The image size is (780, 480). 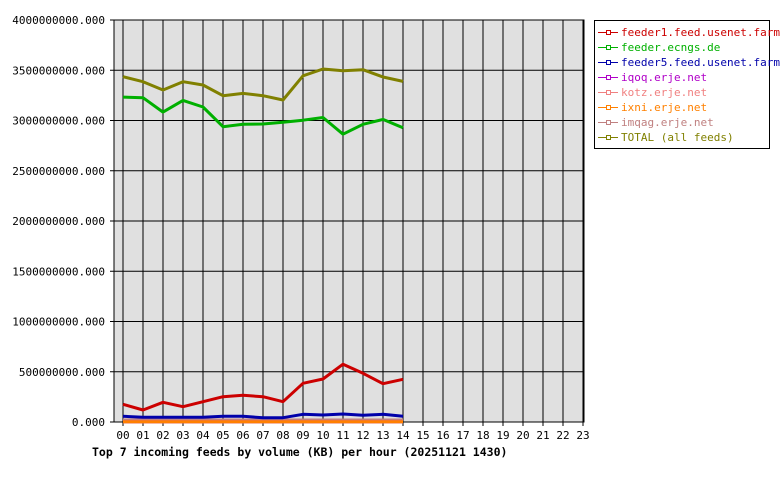 I want to click on x-tick-label: 19, so click(x=502, y=435).